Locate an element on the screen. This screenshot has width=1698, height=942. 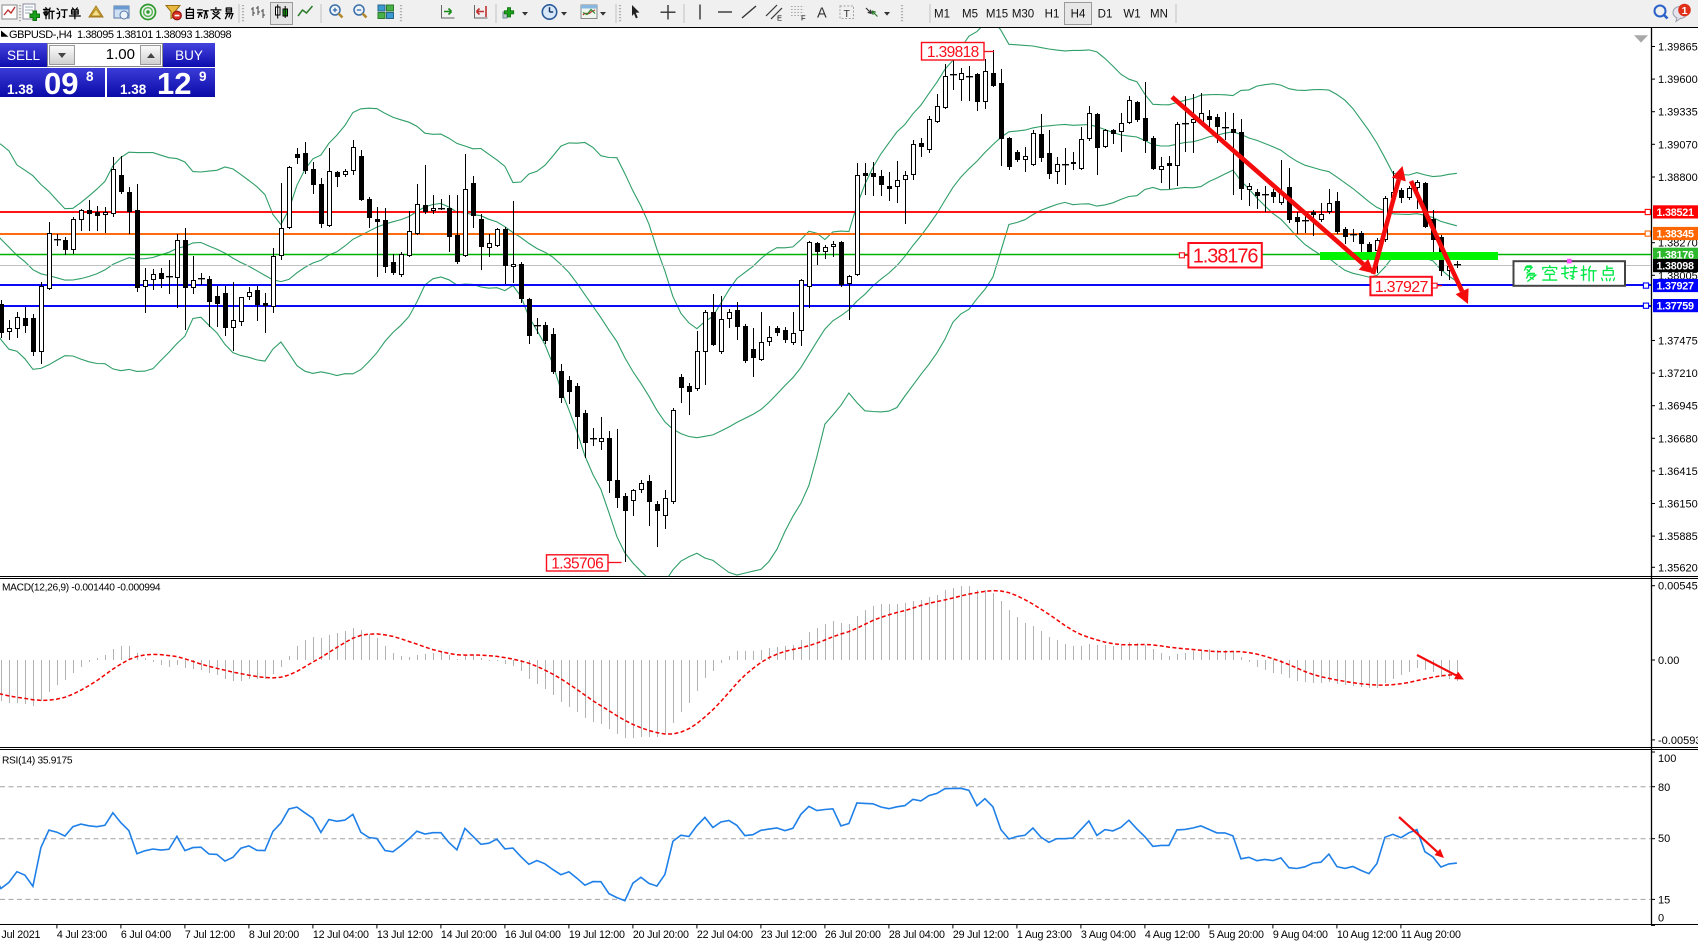
svg-text: 6 Jul 04:00 is located at coordinates (146, 935).